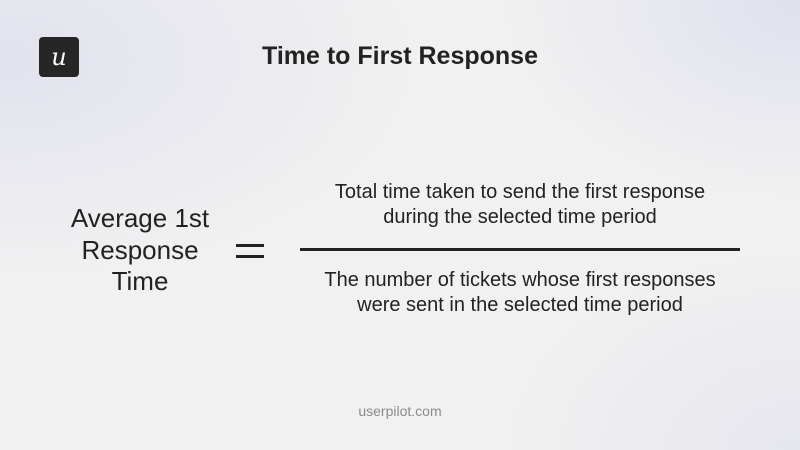 This screenshot has width=800, height=450. I want to click on formula-lhs: Average 1st Response Time, so click(140, 250).